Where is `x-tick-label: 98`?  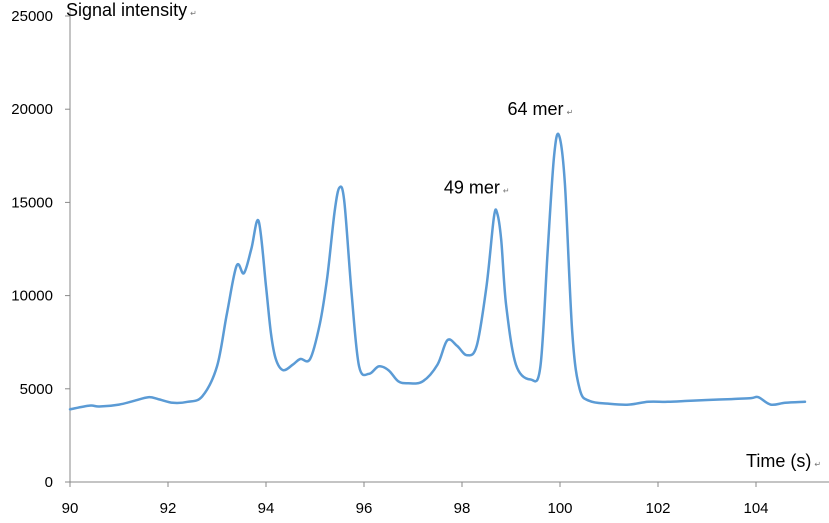 x-tick-label: 98 is located at coordinates (462, 508).